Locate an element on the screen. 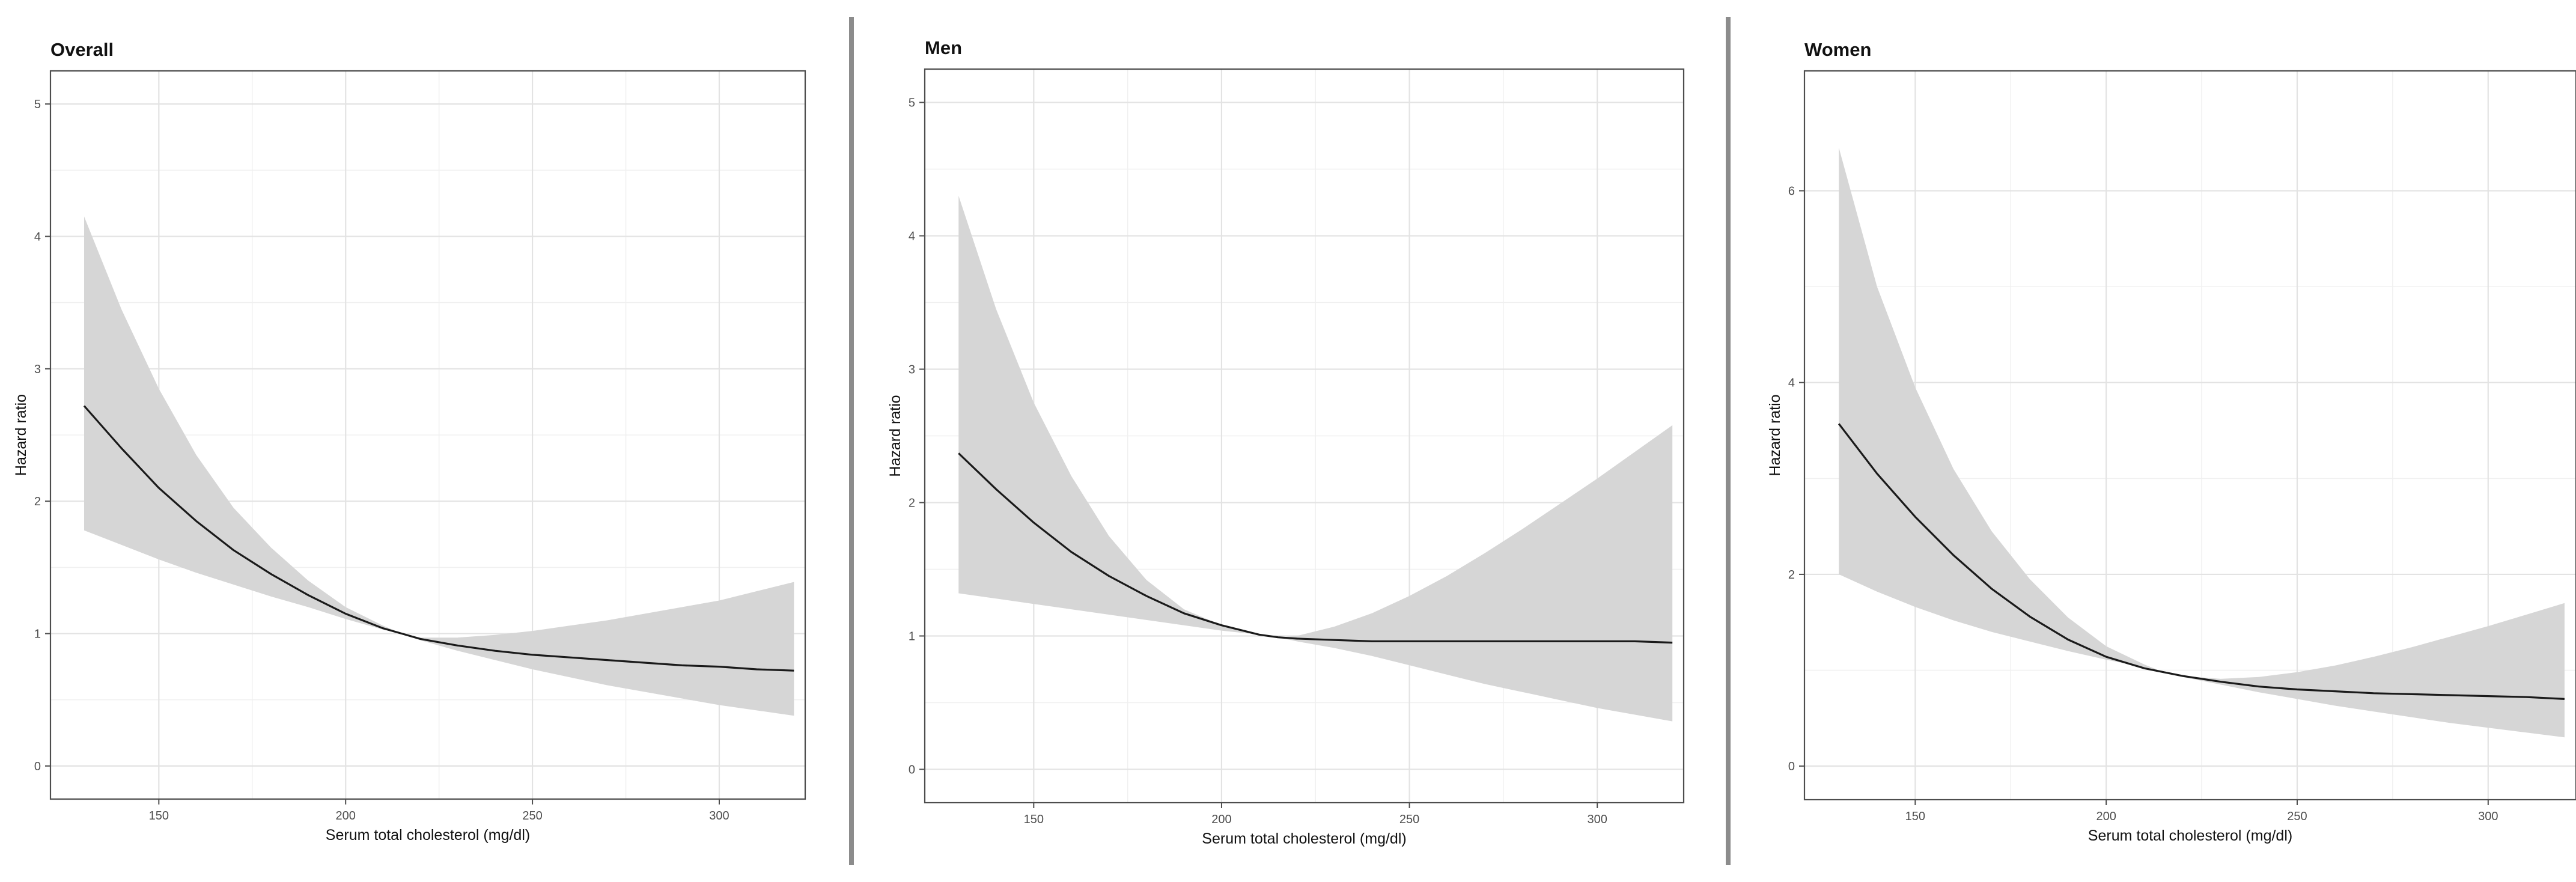 The image size is (2576, 882). panel-title: Men is located at coordinates (943, 48).